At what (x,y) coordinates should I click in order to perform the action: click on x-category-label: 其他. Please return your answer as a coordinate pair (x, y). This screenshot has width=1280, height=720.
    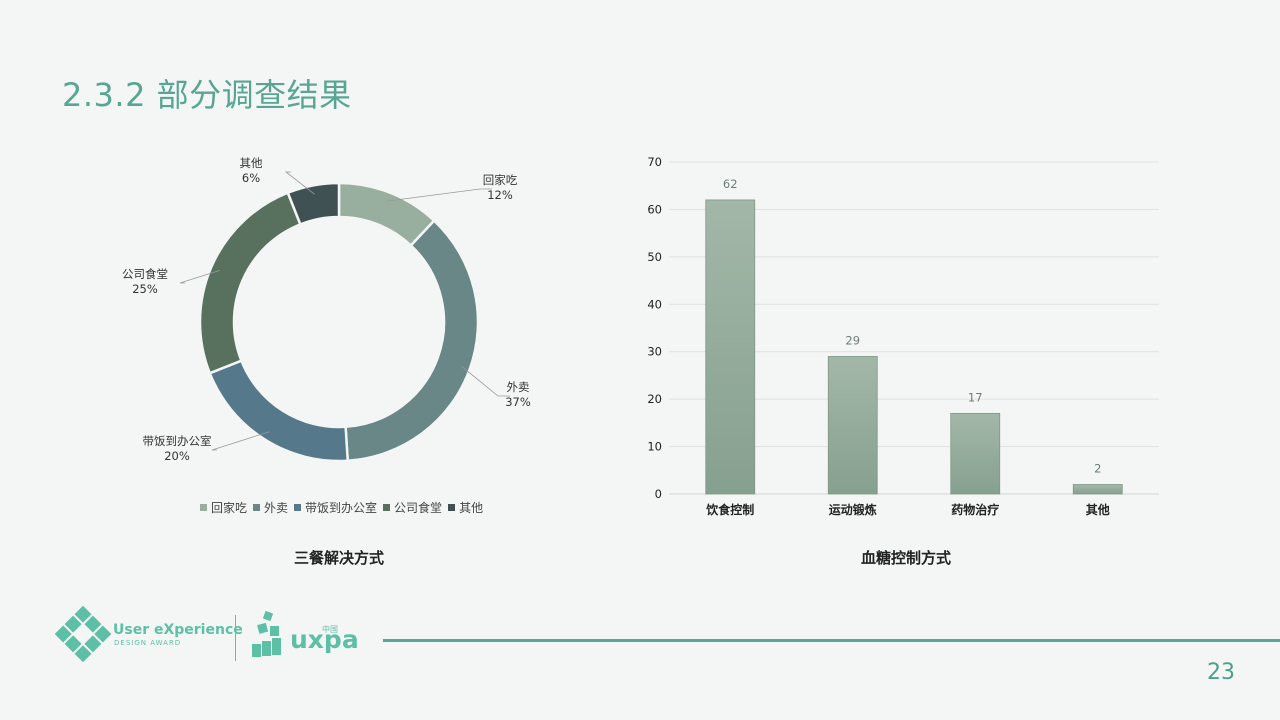
    Looking at the image, I should click on (1098, 509).